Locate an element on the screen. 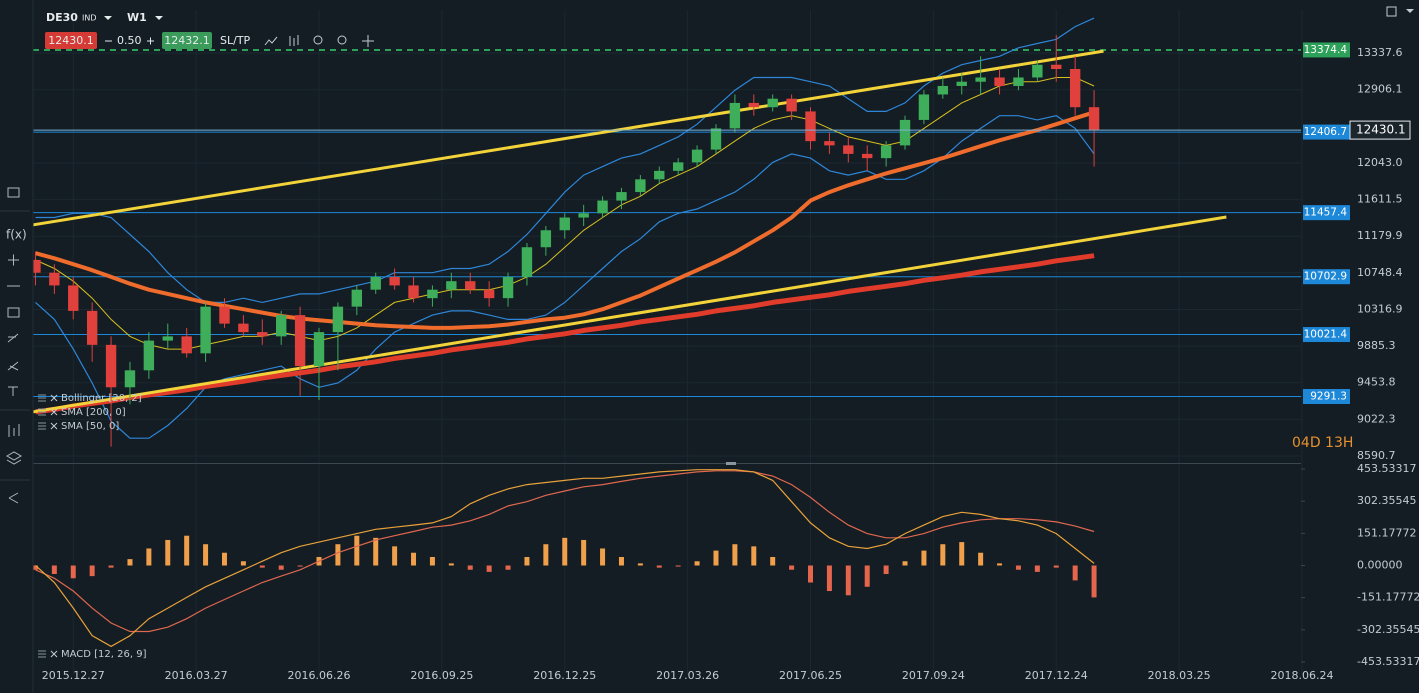  bid-price: 12430.1 is located at coordinates (71, 40).